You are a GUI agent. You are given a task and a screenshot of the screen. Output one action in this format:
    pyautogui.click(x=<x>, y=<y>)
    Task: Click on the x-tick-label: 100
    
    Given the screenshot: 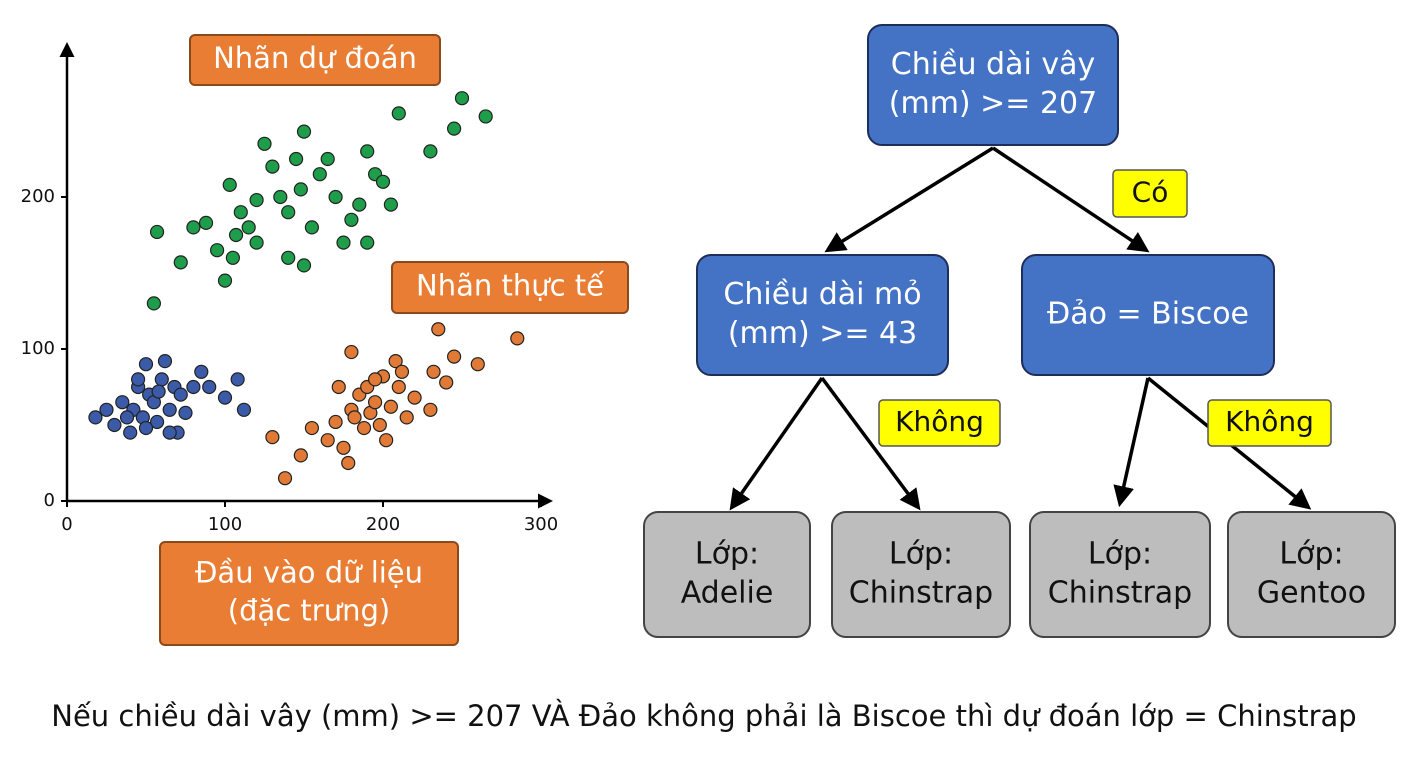 What is the action you would take?
    pyautogui.click(x=225, y=524)
    